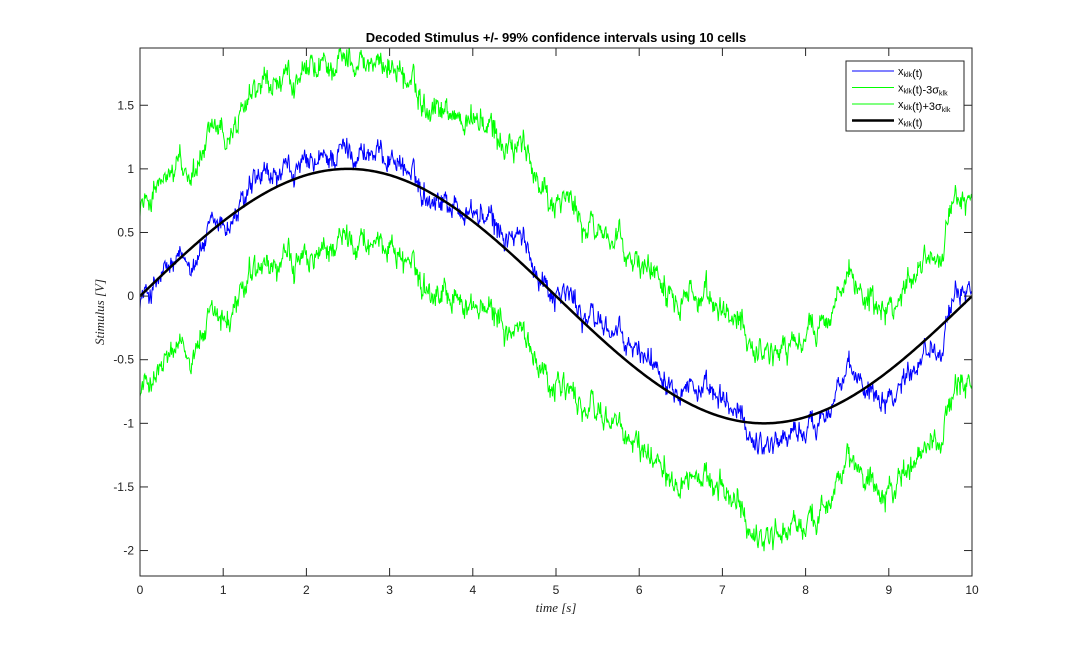 The height and width of the screenshot is (648, 1074). I want to click on legend-entry-label: xklk(t)-3σklk, so click(923, 90).